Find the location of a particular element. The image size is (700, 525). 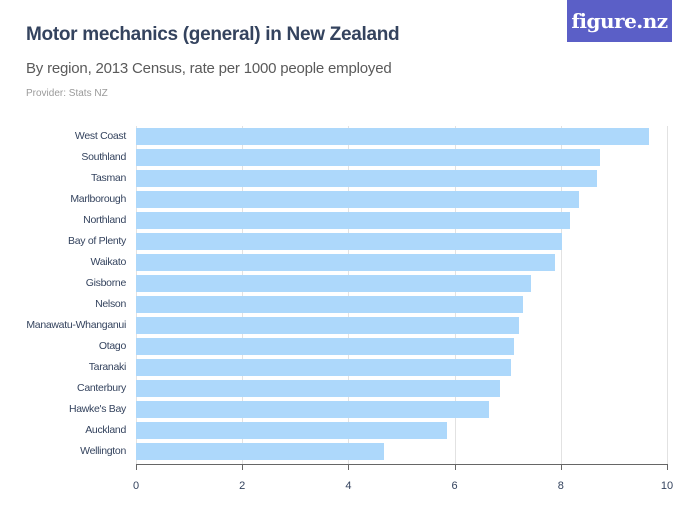

bar-row: Bay of Plenty is located at coordinates (350, 241).